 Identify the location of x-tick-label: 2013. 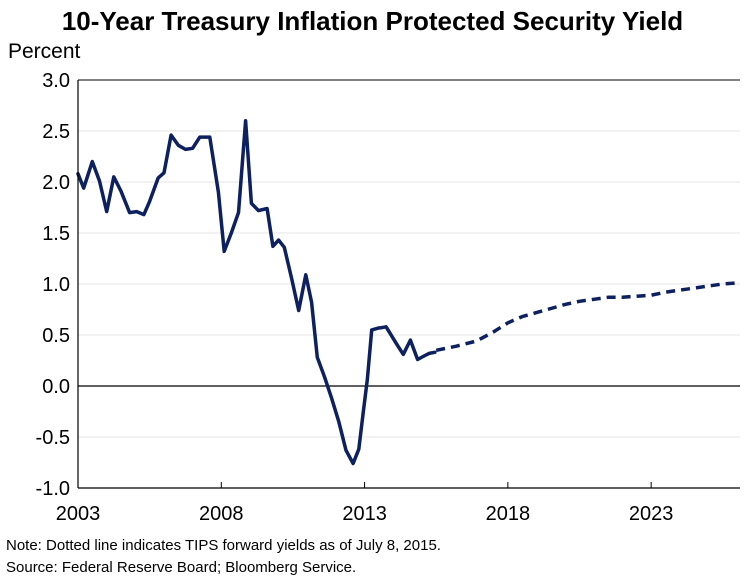
(364, 514).